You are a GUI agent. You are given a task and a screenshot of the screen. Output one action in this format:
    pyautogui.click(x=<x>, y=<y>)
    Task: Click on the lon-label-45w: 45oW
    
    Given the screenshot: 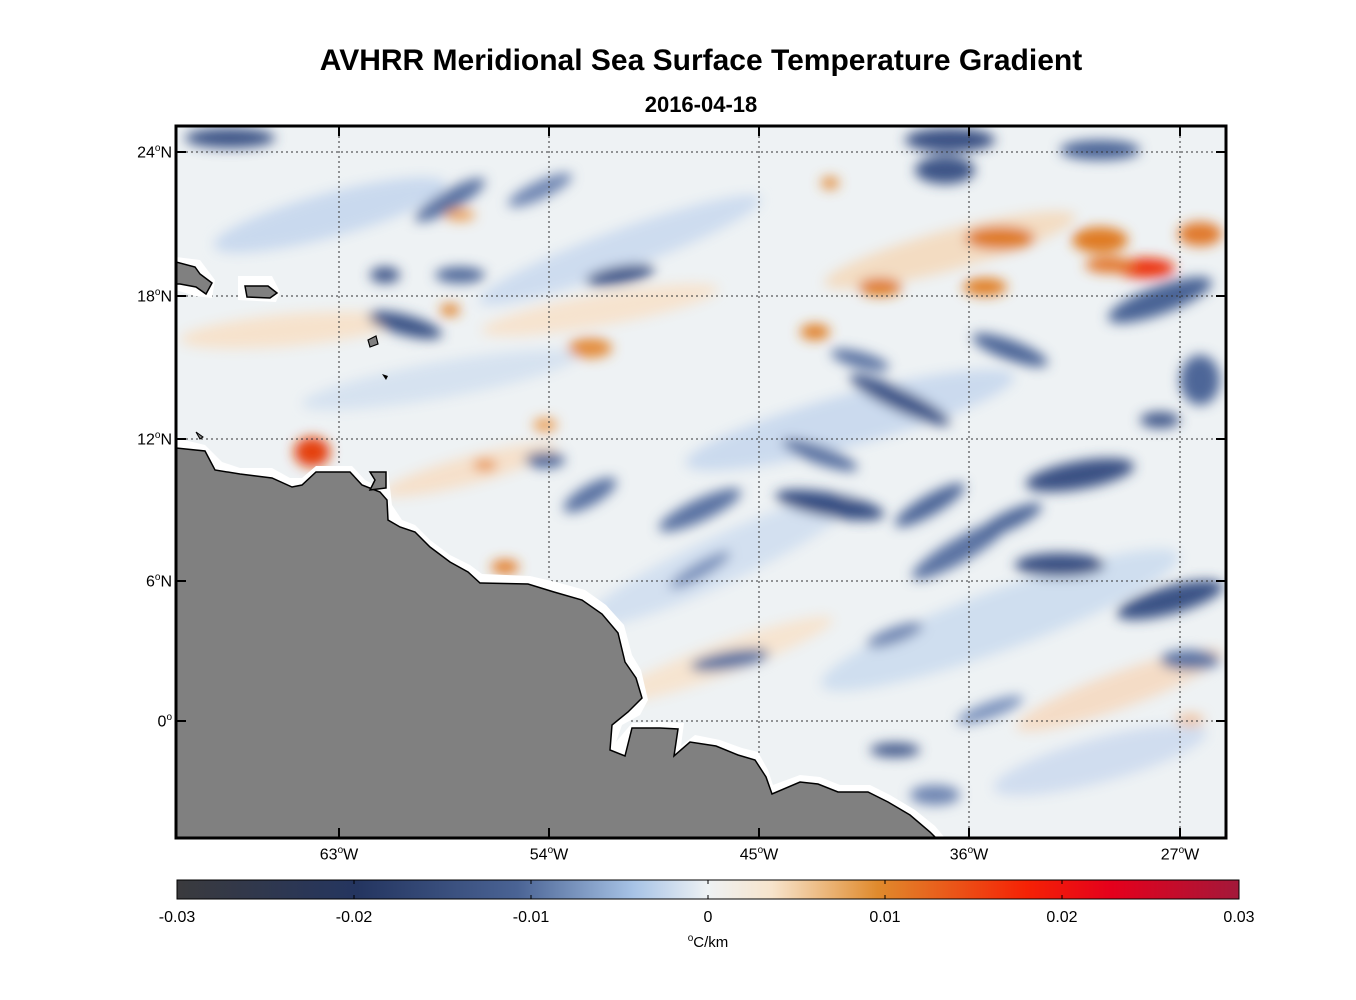 What is the action you would take?
    pyautogui.click(x=759, y=854)
    